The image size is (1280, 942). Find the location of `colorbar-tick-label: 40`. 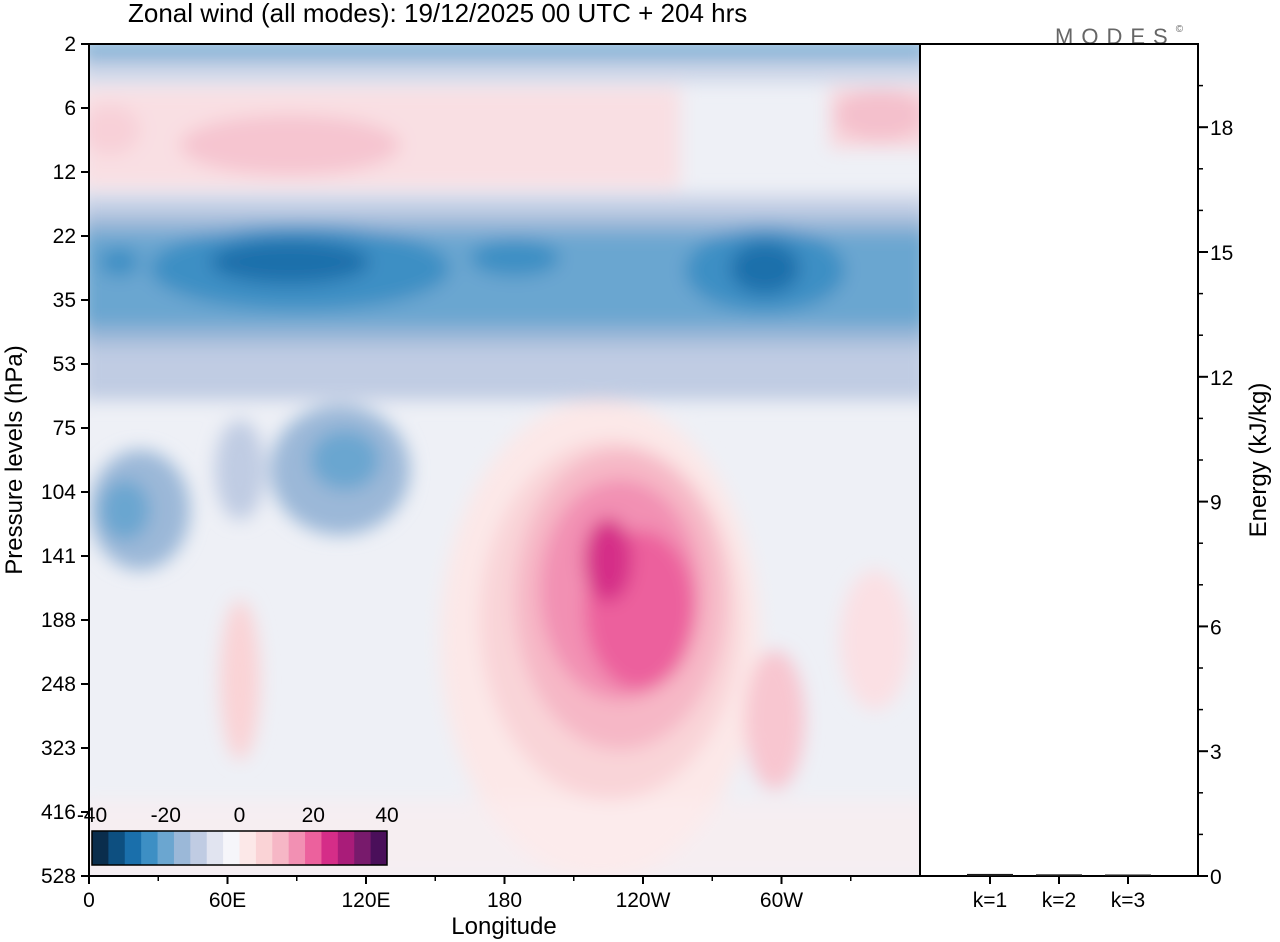

colorbar-tick-label: 40 is located at coordinates (386, 815).